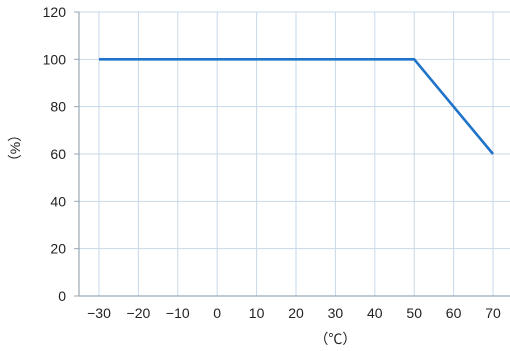 This screenshot has height=351, width=510. What do you see at coordinates (58, 249) in the screenshot?
I see `y-tick-label: 20` at bounding box center [58, 249].